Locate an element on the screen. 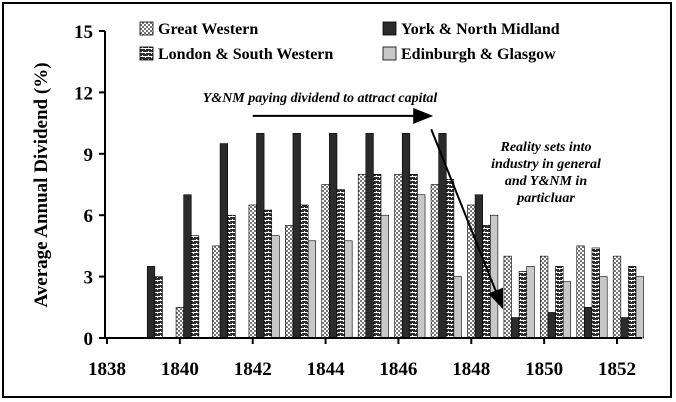  x-tick-label: 1850 is located at coordinates (544, 369).